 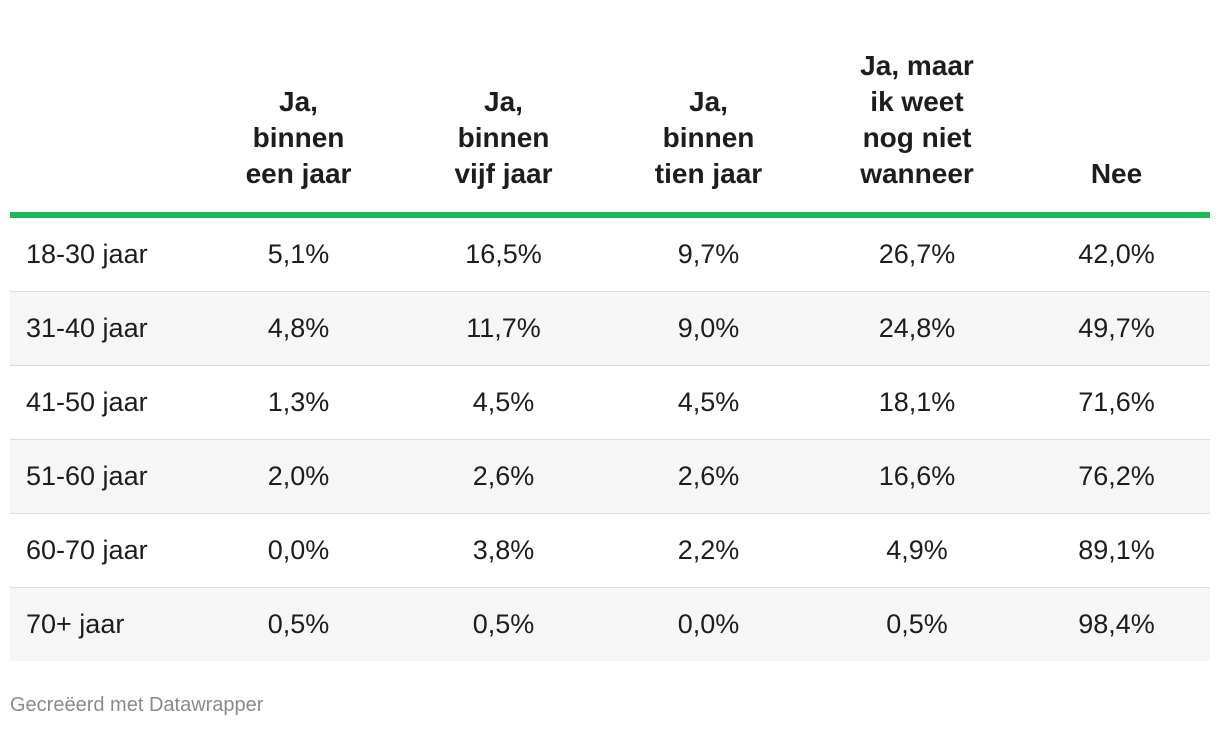 I want to click on table-row: 70+ jaar 0,5% 0,5% 0,0% 0,5% 98,4%, so click(x=610, y=624).